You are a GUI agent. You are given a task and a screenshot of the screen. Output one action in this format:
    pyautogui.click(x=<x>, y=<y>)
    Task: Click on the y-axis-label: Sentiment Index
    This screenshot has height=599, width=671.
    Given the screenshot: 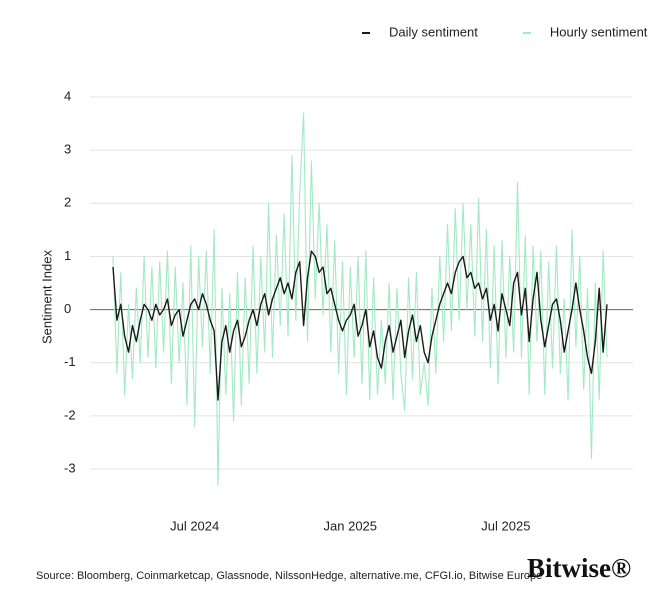 What is the action you would take?
    pyautogui.click(x=46, y=297)
    